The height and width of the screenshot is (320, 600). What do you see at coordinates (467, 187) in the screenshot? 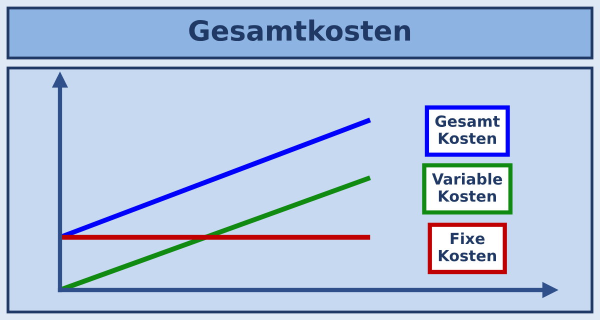
I see `text: Variable Kosten` at bounding box center [467, 187].